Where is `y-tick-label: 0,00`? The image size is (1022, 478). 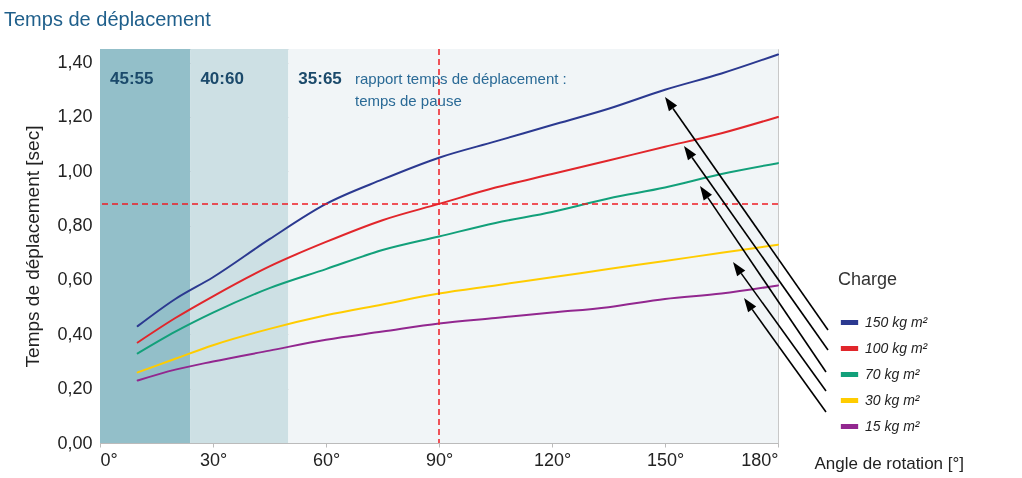
y-tick-label: 0,00 is located at coordinates (75, 442).